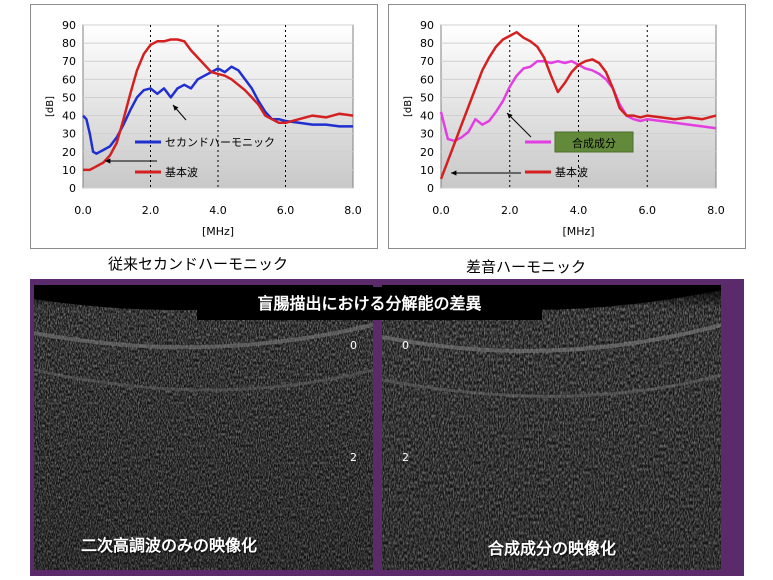 This screenshot has width=773, height=580. I want to click on ultrasound-caption-left: 二次高調波のみの映像化, so click(169, 545).